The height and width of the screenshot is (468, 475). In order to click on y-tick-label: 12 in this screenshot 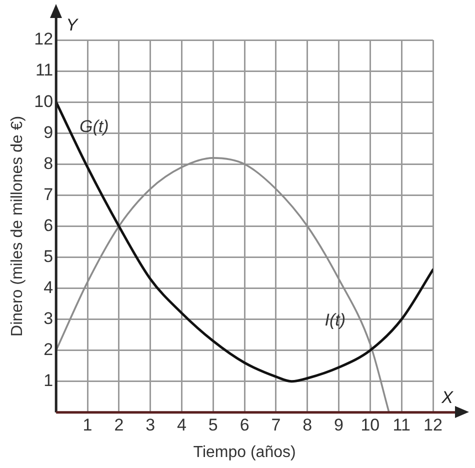, I will do `click(44, 39)`.